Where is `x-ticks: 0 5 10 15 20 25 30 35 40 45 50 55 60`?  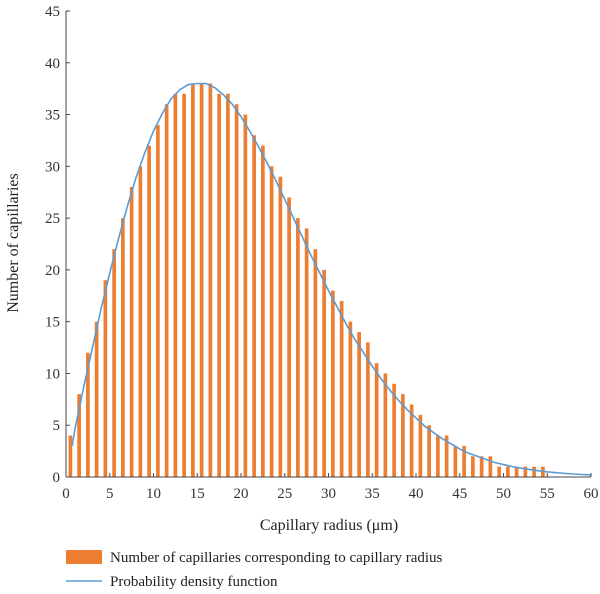 x-ticks: 0 5 10 15 20 25 30 35 40 45 50 55 60 is located at coordinates (330, 487).